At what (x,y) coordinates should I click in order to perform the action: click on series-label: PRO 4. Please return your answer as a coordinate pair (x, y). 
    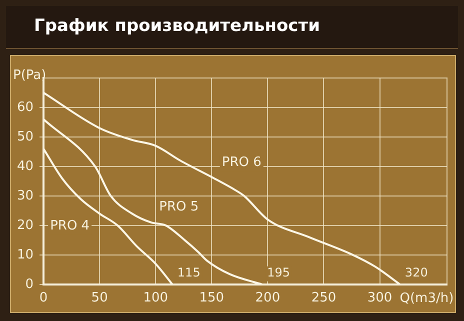
    Looking at the image, I should click on (70, 226).